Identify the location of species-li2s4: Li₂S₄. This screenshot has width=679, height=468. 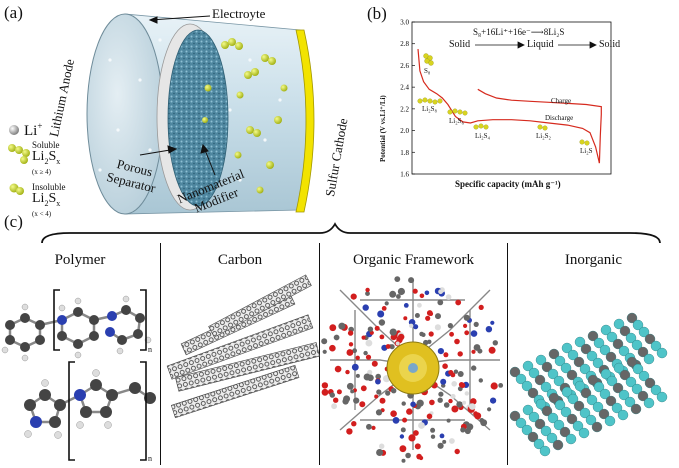
(482, 136).